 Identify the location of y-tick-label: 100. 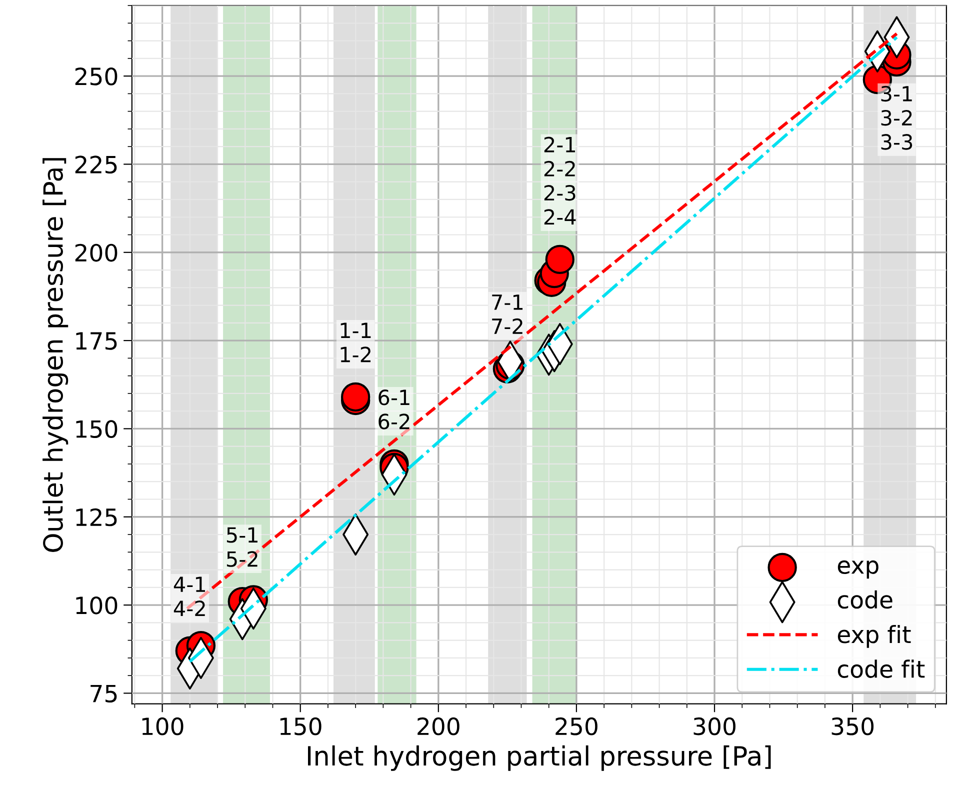
(97, 605).